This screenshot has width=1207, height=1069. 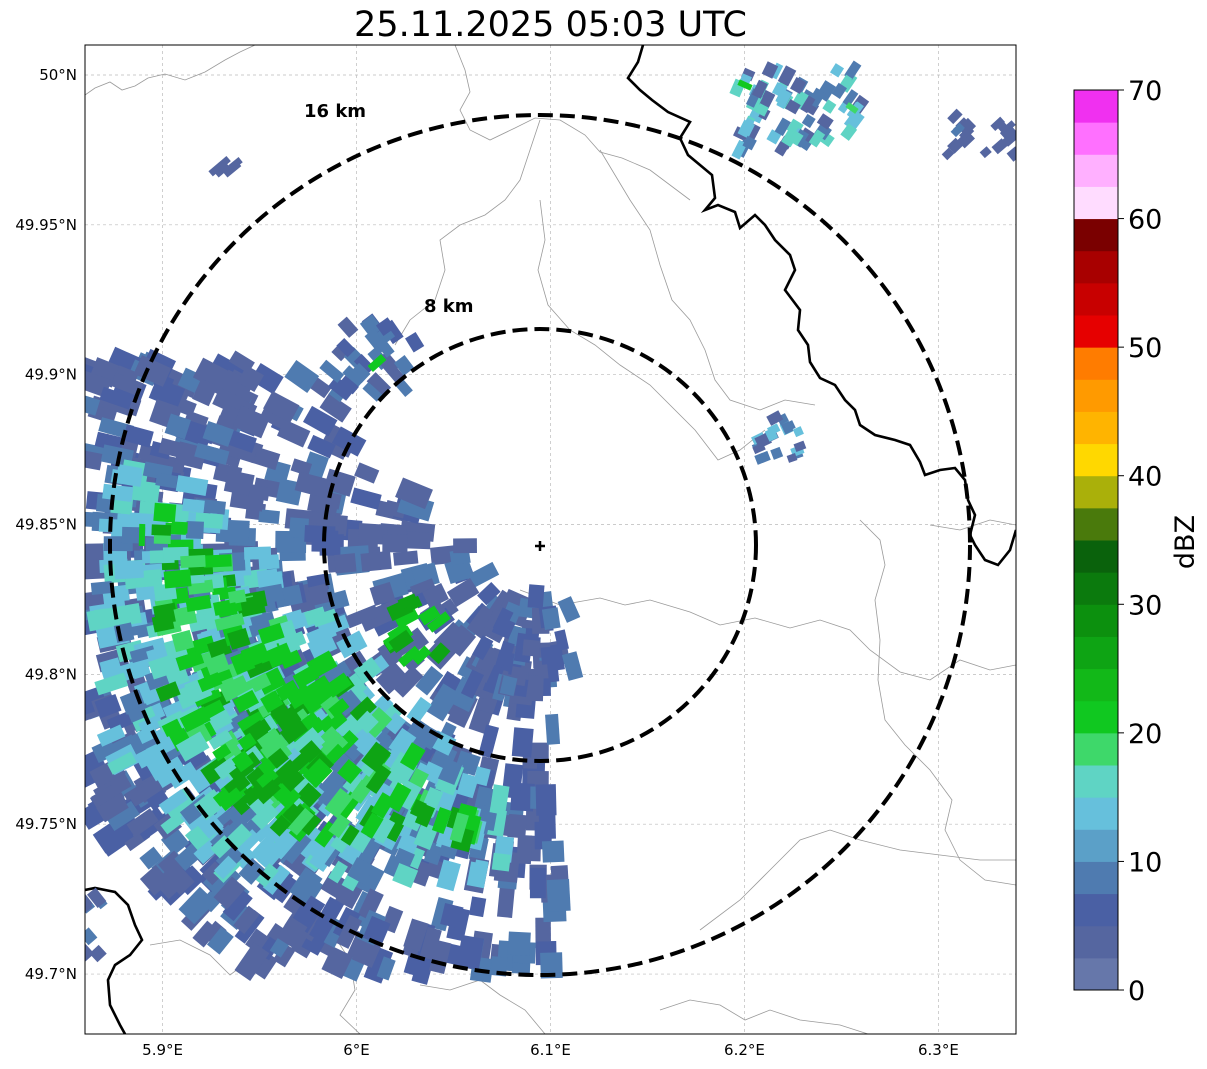 I want to click on national-border-southwest, so click(x=114, y=960).